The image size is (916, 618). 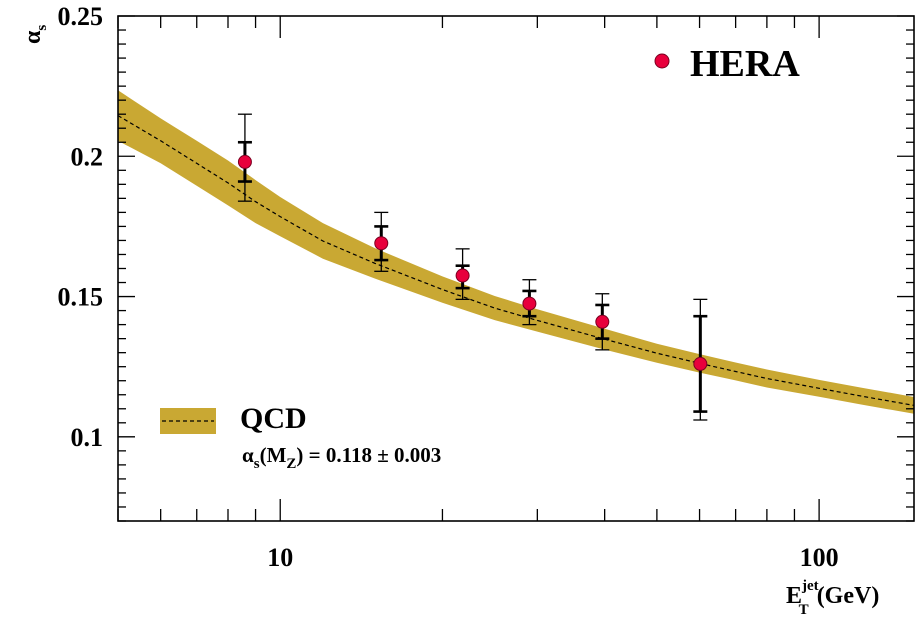 I want to click on y-tick-label: 0.15, so click(x=81, y=297).